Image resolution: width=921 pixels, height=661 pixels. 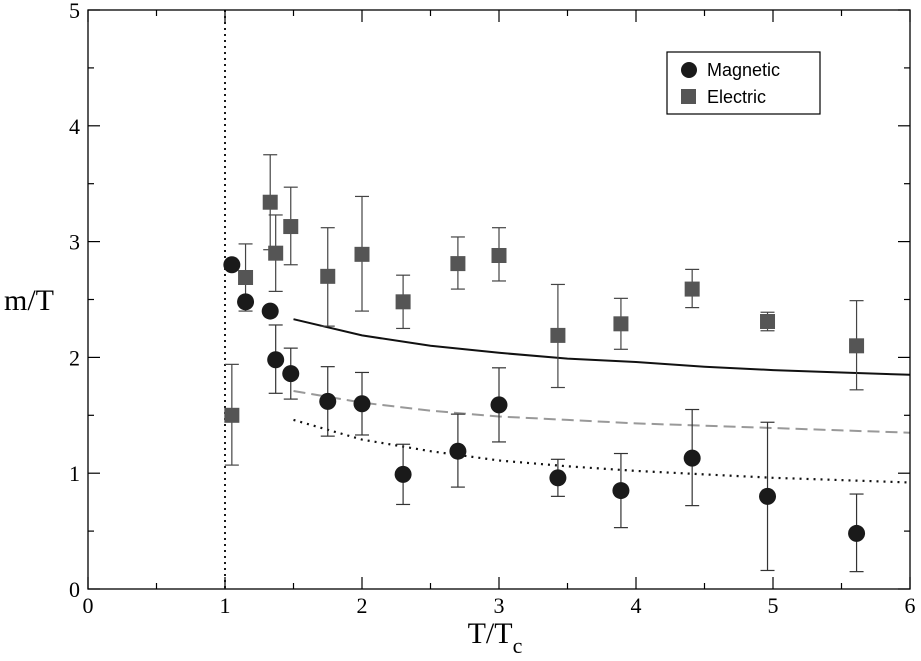 I want to click on x-tick-label: 6, so click(x=910, y=605).